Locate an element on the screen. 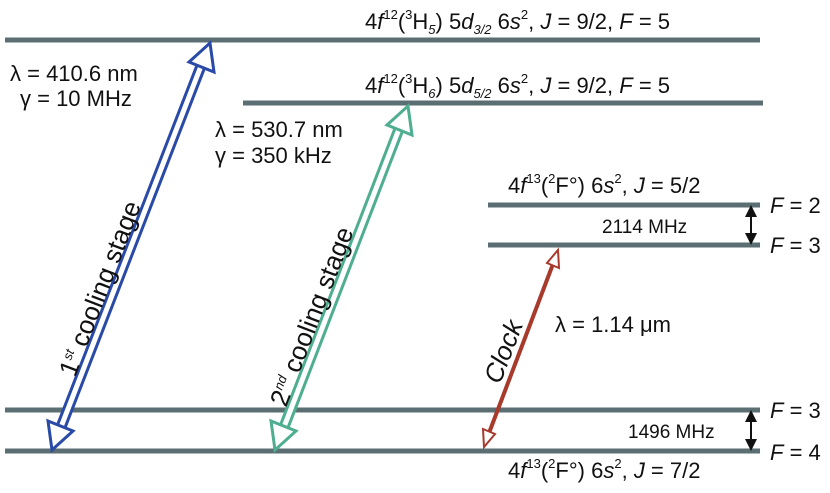 The height and width of the screenshot is (493, 830). level-label: 4f13(2F°) 6s2, J = 7/2 is located at coordinates (604, 469).